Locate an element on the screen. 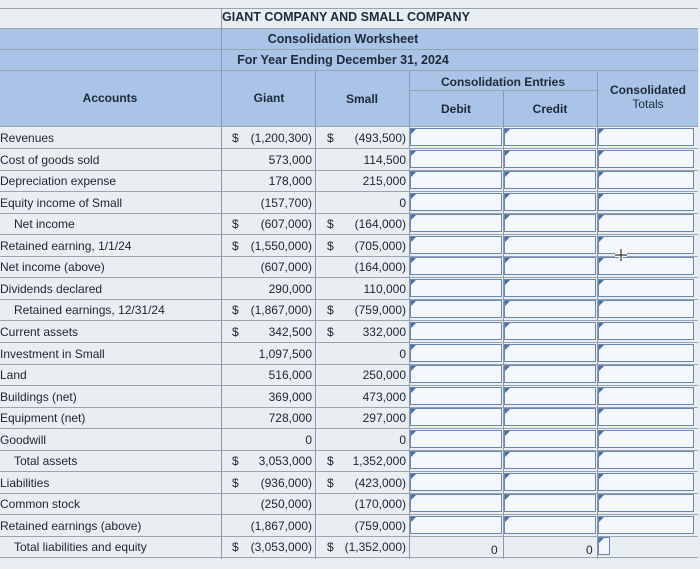 Image resolution: width=700 pixels, height=569 pixels. account-name: Common stock is located at coordinates (40, 504).